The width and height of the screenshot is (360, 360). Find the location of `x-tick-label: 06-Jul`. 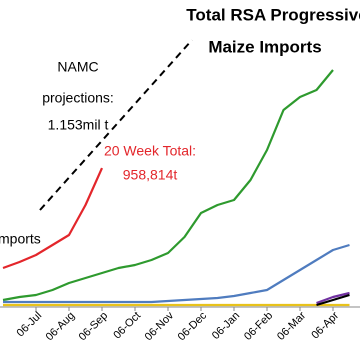

x-tick-label: 06-Jul is located at coordinates (29, 325).